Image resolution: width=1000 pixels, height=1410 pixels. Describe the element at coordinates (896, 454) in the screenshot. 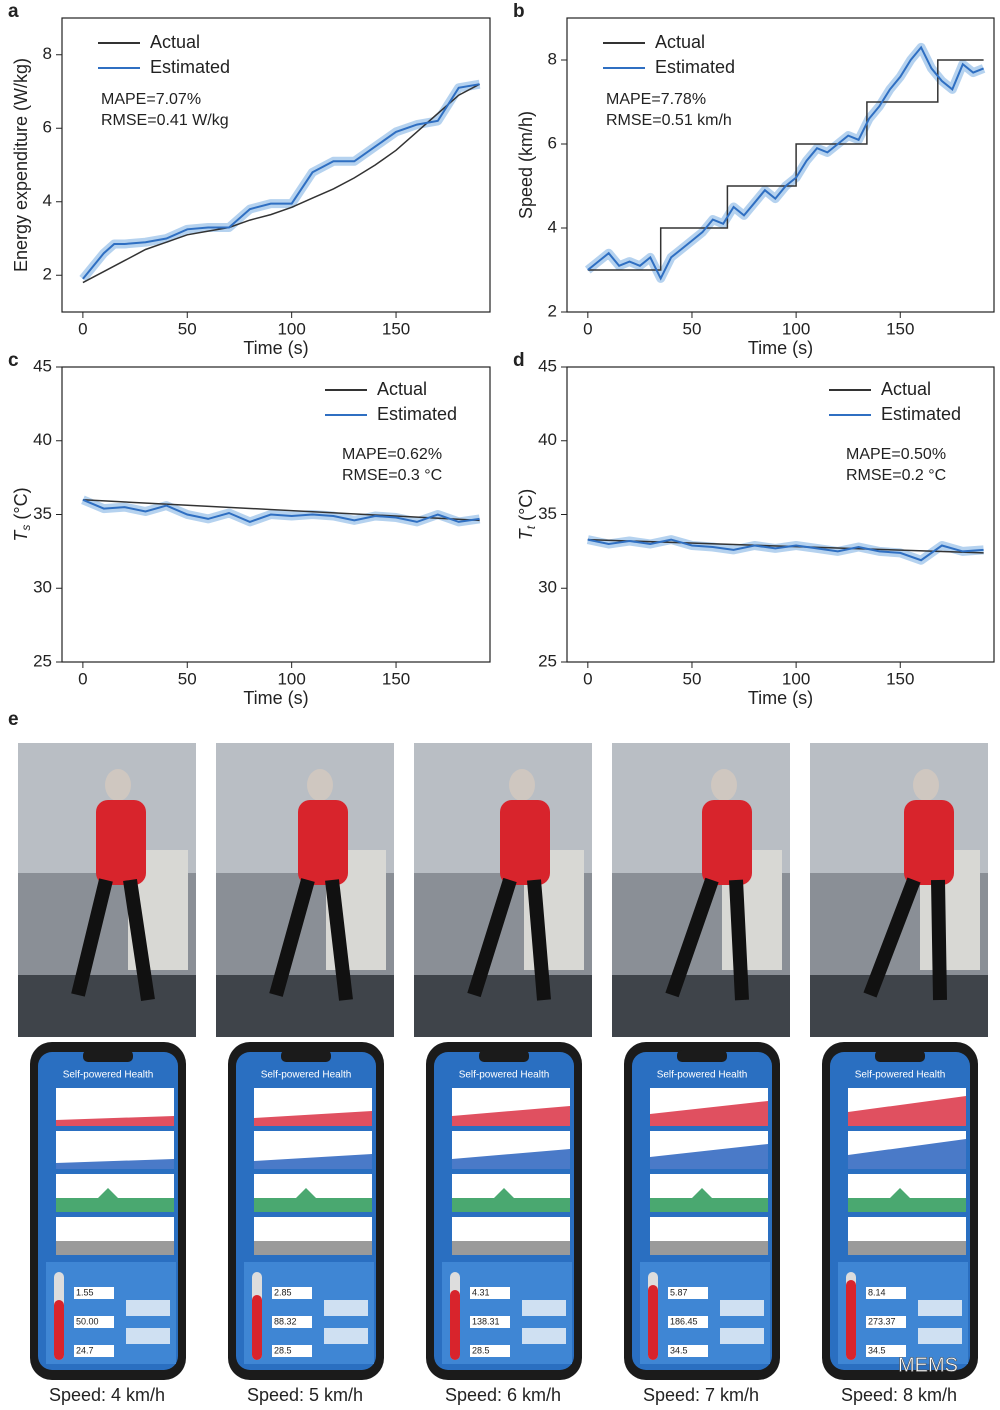

I see `annotation: MAPE=0.50%` at that location.